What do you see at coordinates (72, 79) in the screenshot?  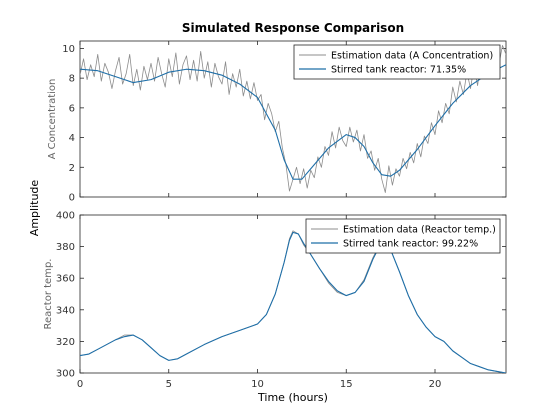 I see `y-tick-label: 8` at bounding box center [72, 79].